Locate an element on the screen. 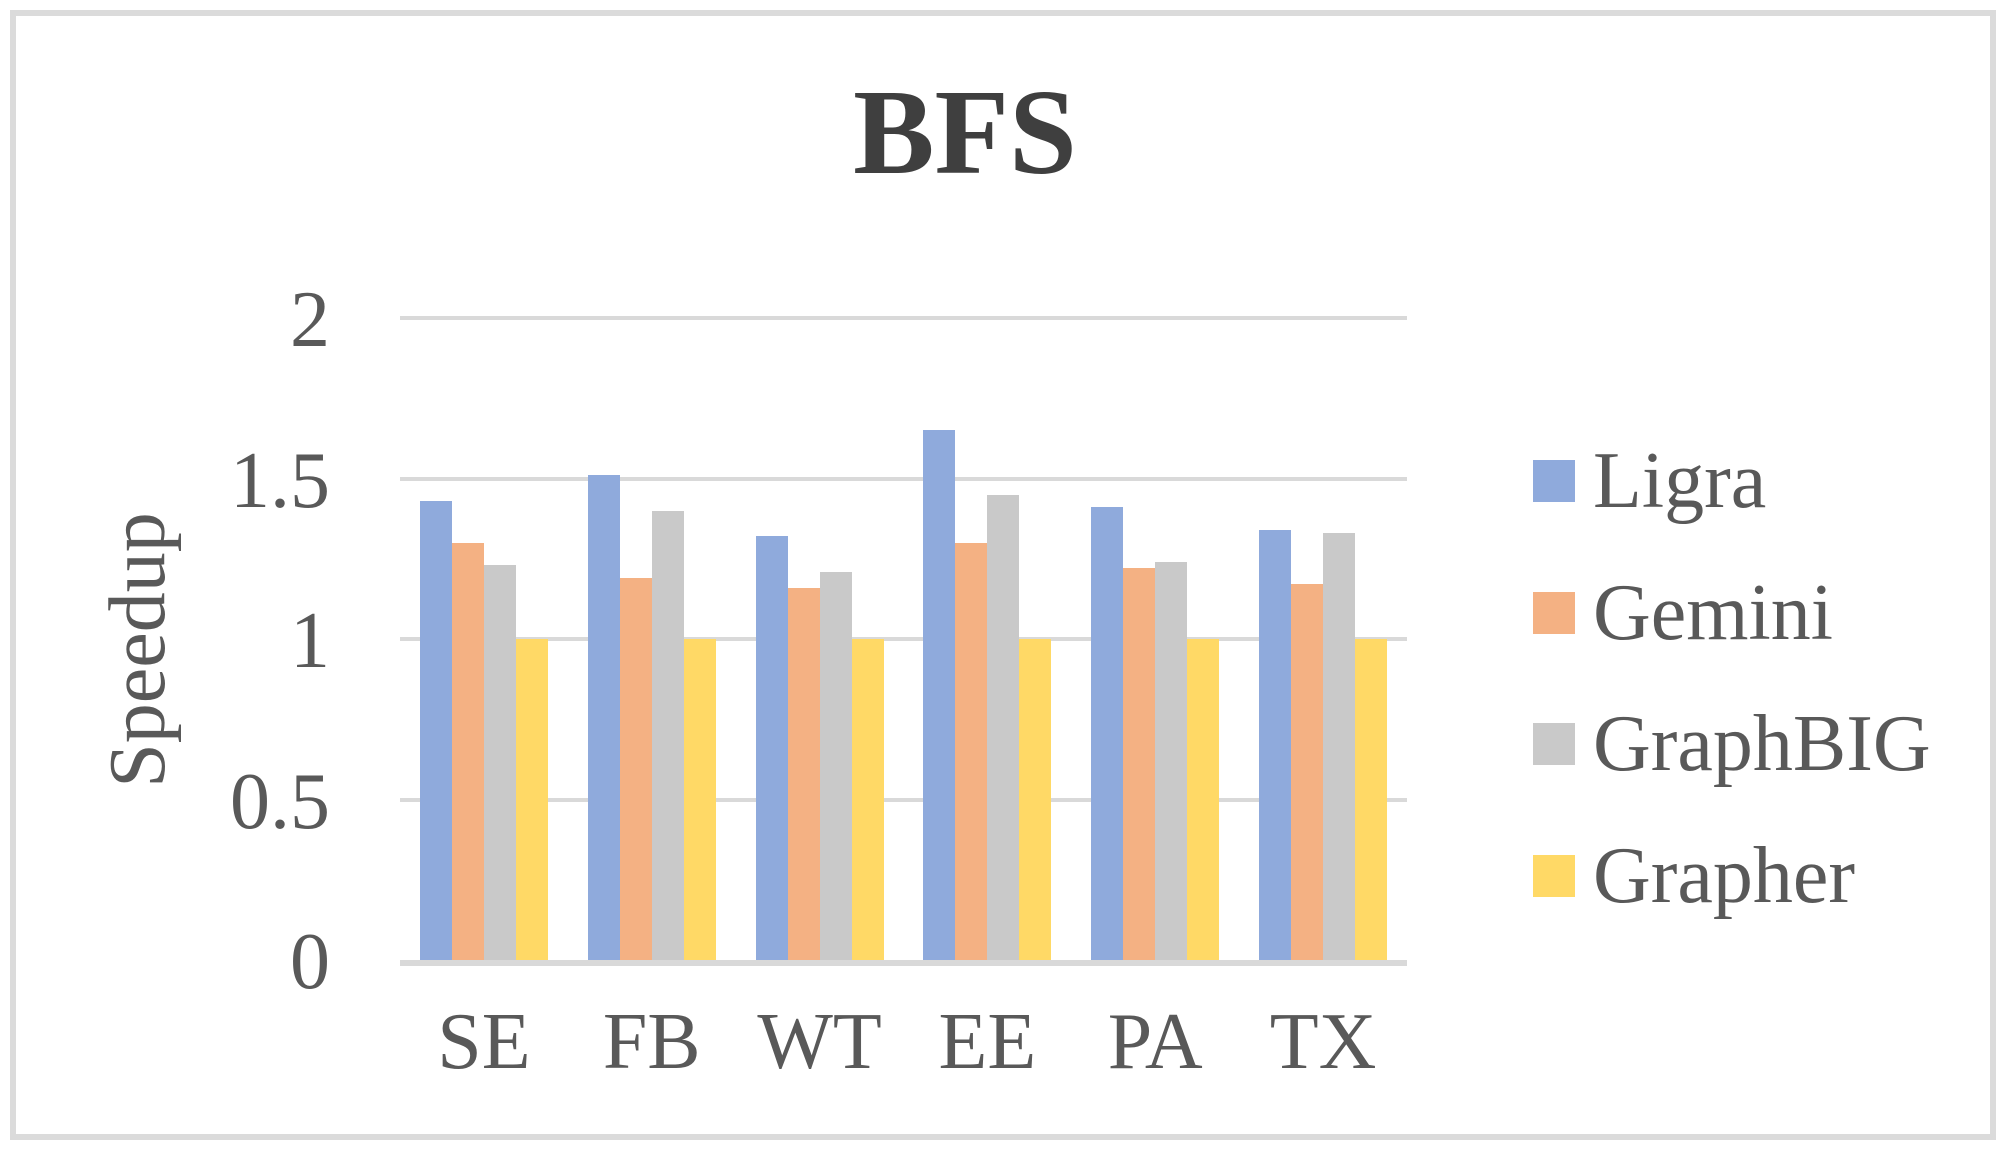 Image resolution: width=2006 pixels, height=1150 pixels. legend-label: Ligra is located at coordinates (1680, 481).